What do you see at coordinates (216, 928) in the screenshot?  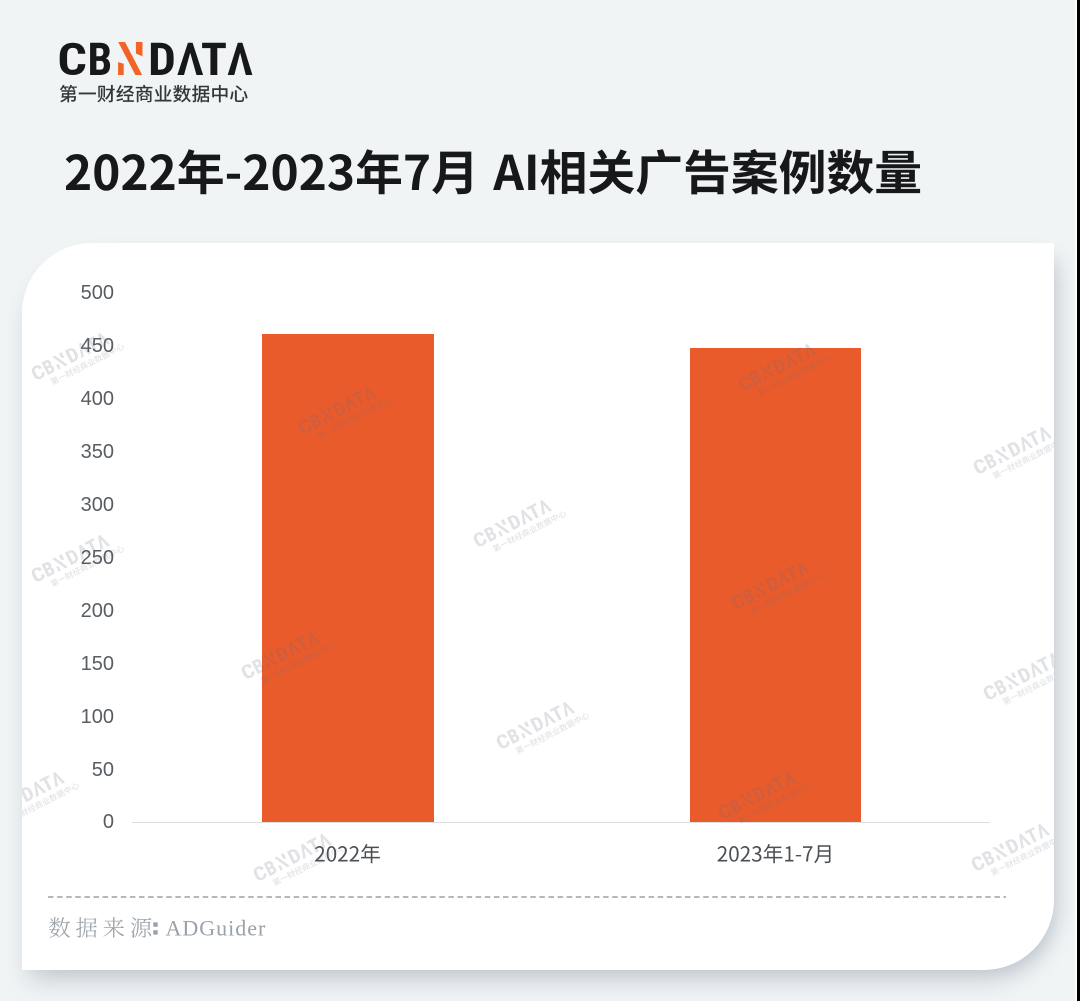 I see `svg-text: ADGuider` at bounding box center [216, 928].